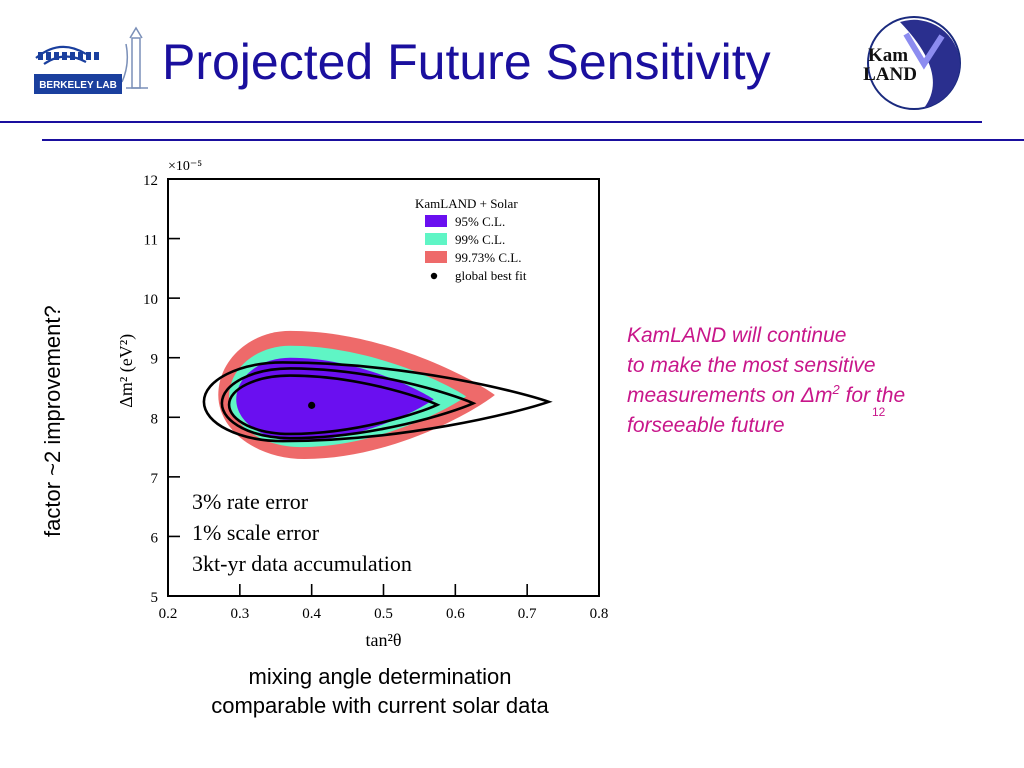 Image resolution: width=1024 pixels, height=768 pixels. What do you see at coordinates (706, 425) in the screenshot?
I see `note-line-4: forseeable future` at bounding box center [706, 425].